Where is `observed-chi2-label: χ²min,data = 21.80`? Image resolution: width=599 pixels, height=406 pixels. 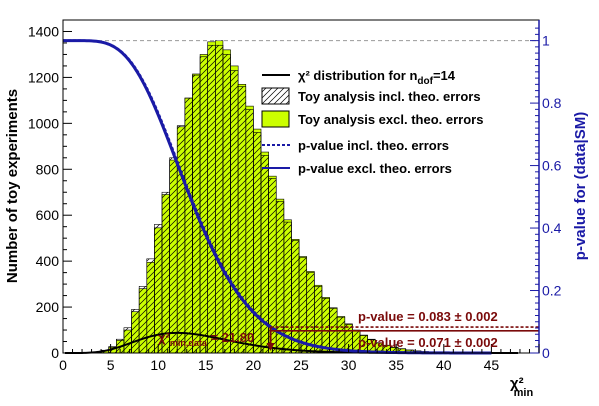
observed-chi2-label: χ²min,data = 21.80 is located at coordinates (206, 339).